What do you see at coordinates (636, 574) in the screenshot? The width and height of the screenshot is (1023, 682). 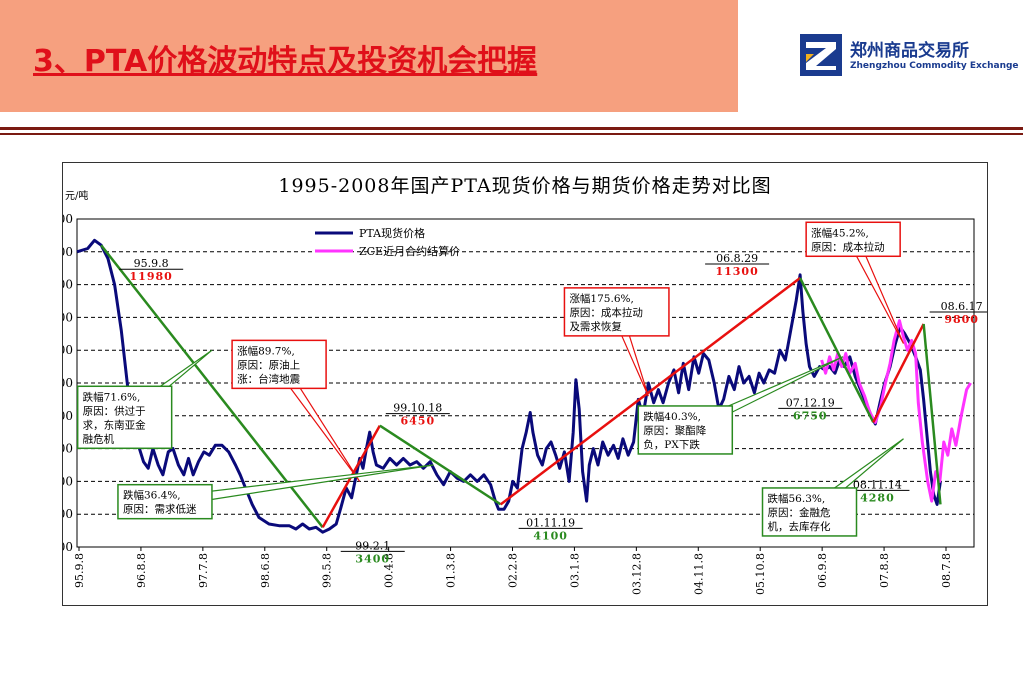 I see `x-tick-label: 03.12.8` at bounding box center [636, 574].